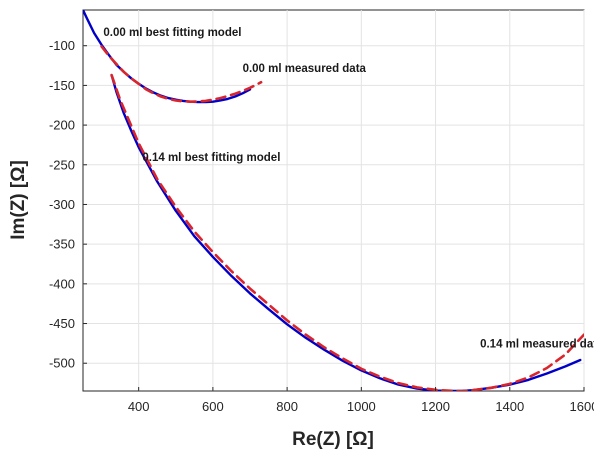  What do you see at coordinates (361, 406) in the screenshot?
I see `x-tick-label: 1000` at bounding box center [361, 406].